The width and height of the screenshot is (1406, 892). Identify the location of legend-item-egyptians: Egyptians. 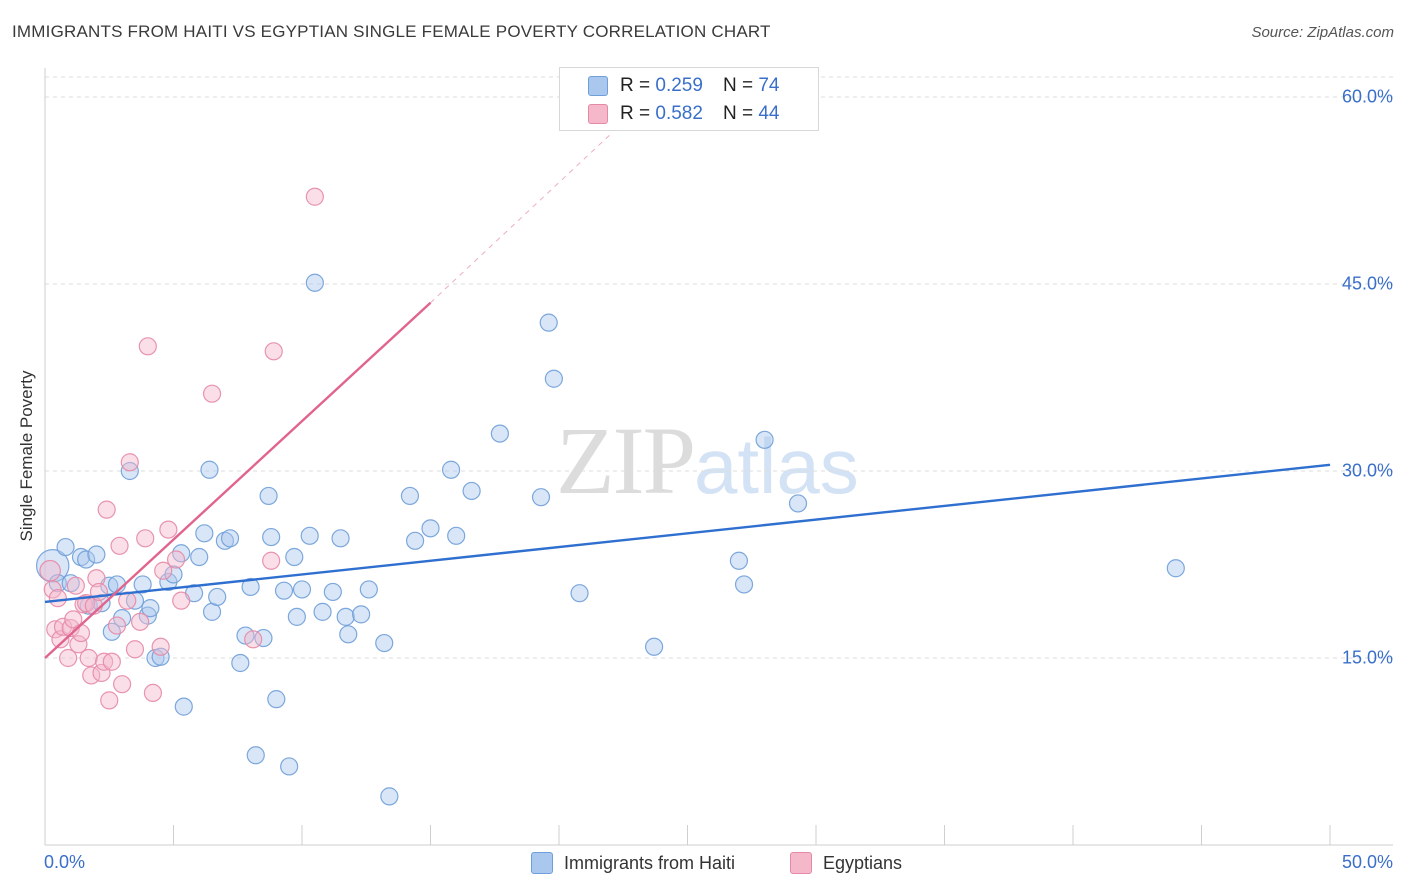
(846, 863).